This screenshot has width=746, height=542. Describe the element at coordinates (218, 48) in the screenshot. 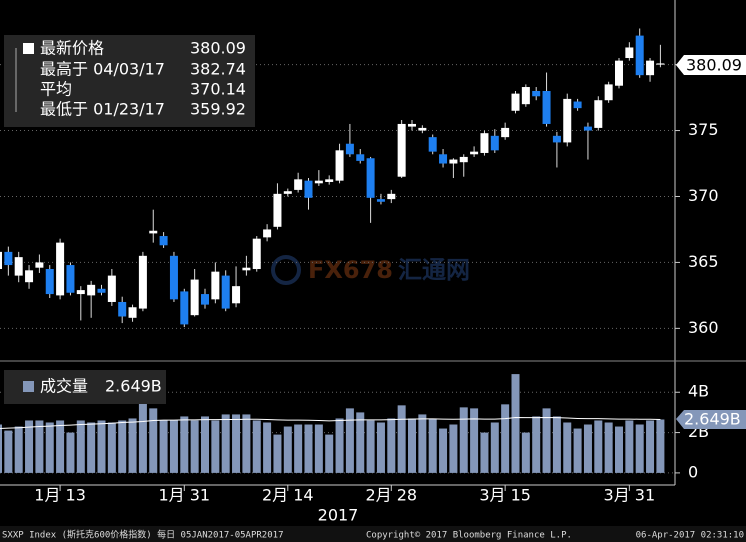

I see `legend-value: 380.09` at that location.